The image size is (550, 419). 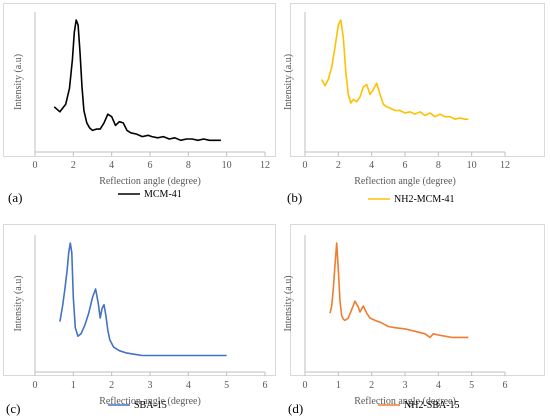 I want to click on legend-label: SBA-15, so click(x=150, y=405).